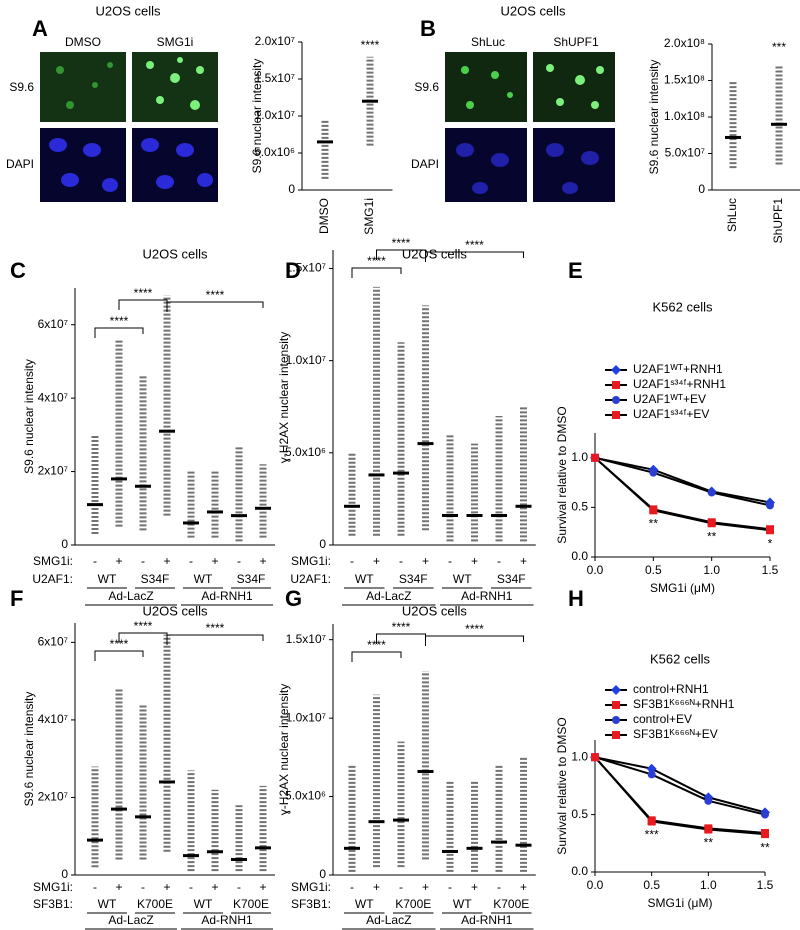 The height and width of the screenshot is (930, 800). What do you see at coordinates (511, 579) in the screenshot?
I see `genotype-label: S34F` at bounding box center [511, 579].